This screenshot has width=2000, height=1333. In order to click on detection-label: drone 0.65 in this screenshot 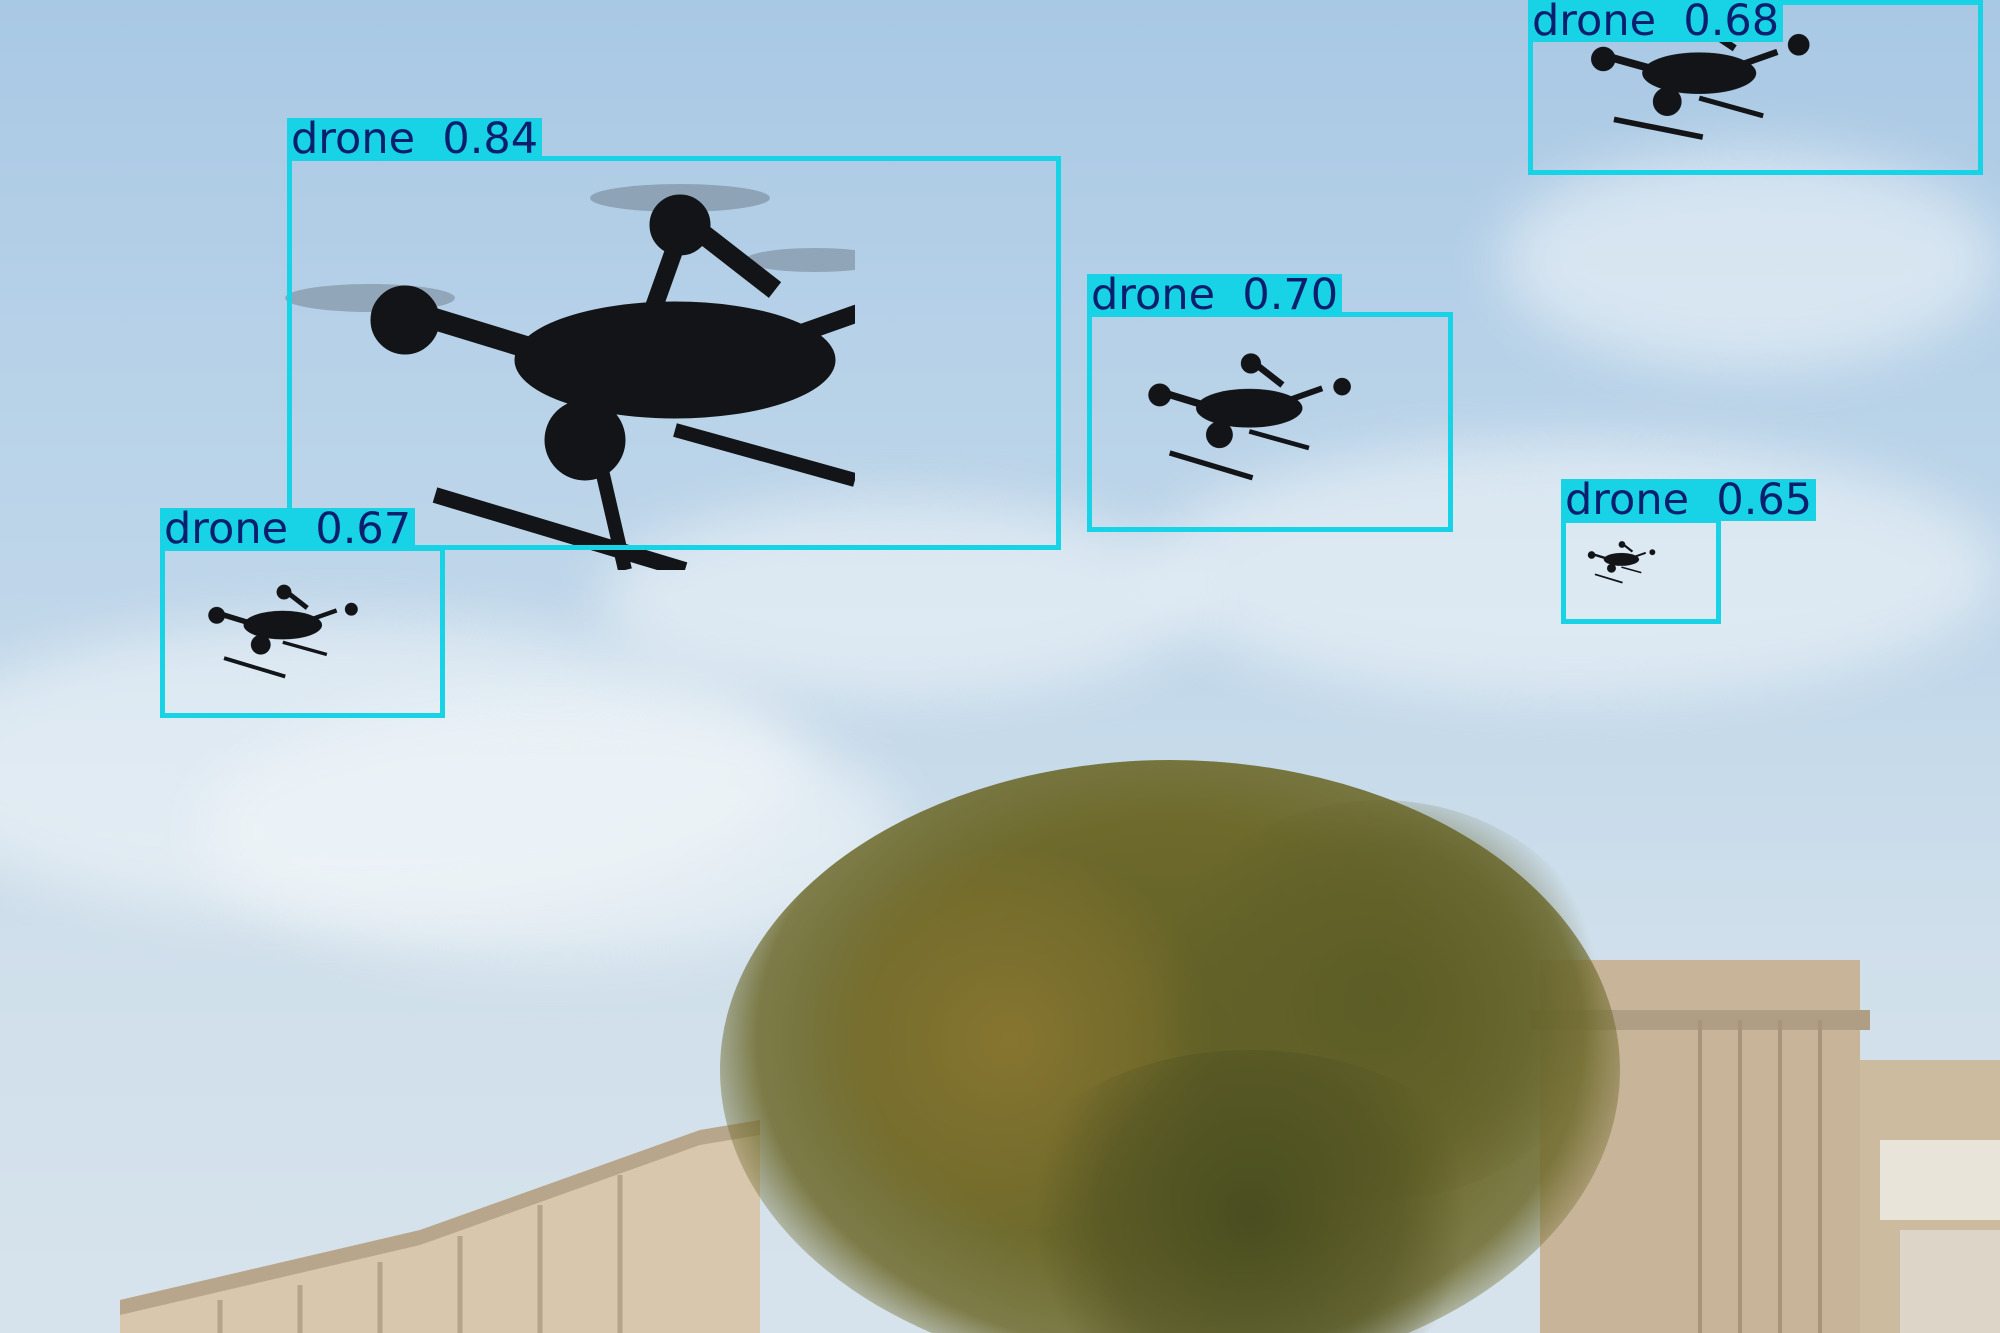, I will do `click(1689, 500)`.